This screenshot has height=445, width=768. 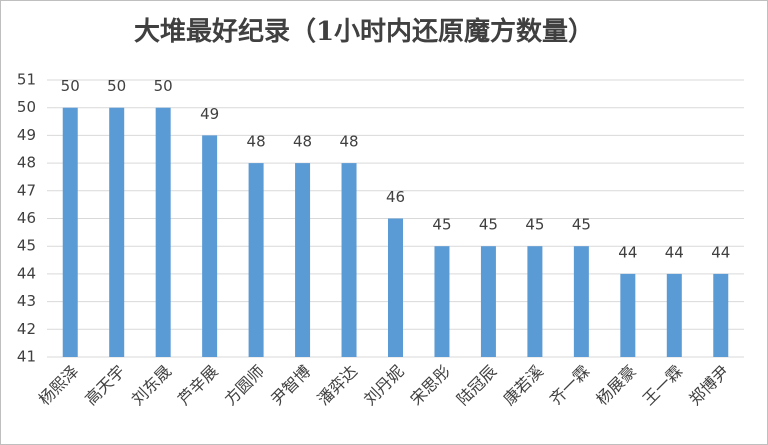 I want to click on y-tick-label: 48, so click(x=26, y=163).